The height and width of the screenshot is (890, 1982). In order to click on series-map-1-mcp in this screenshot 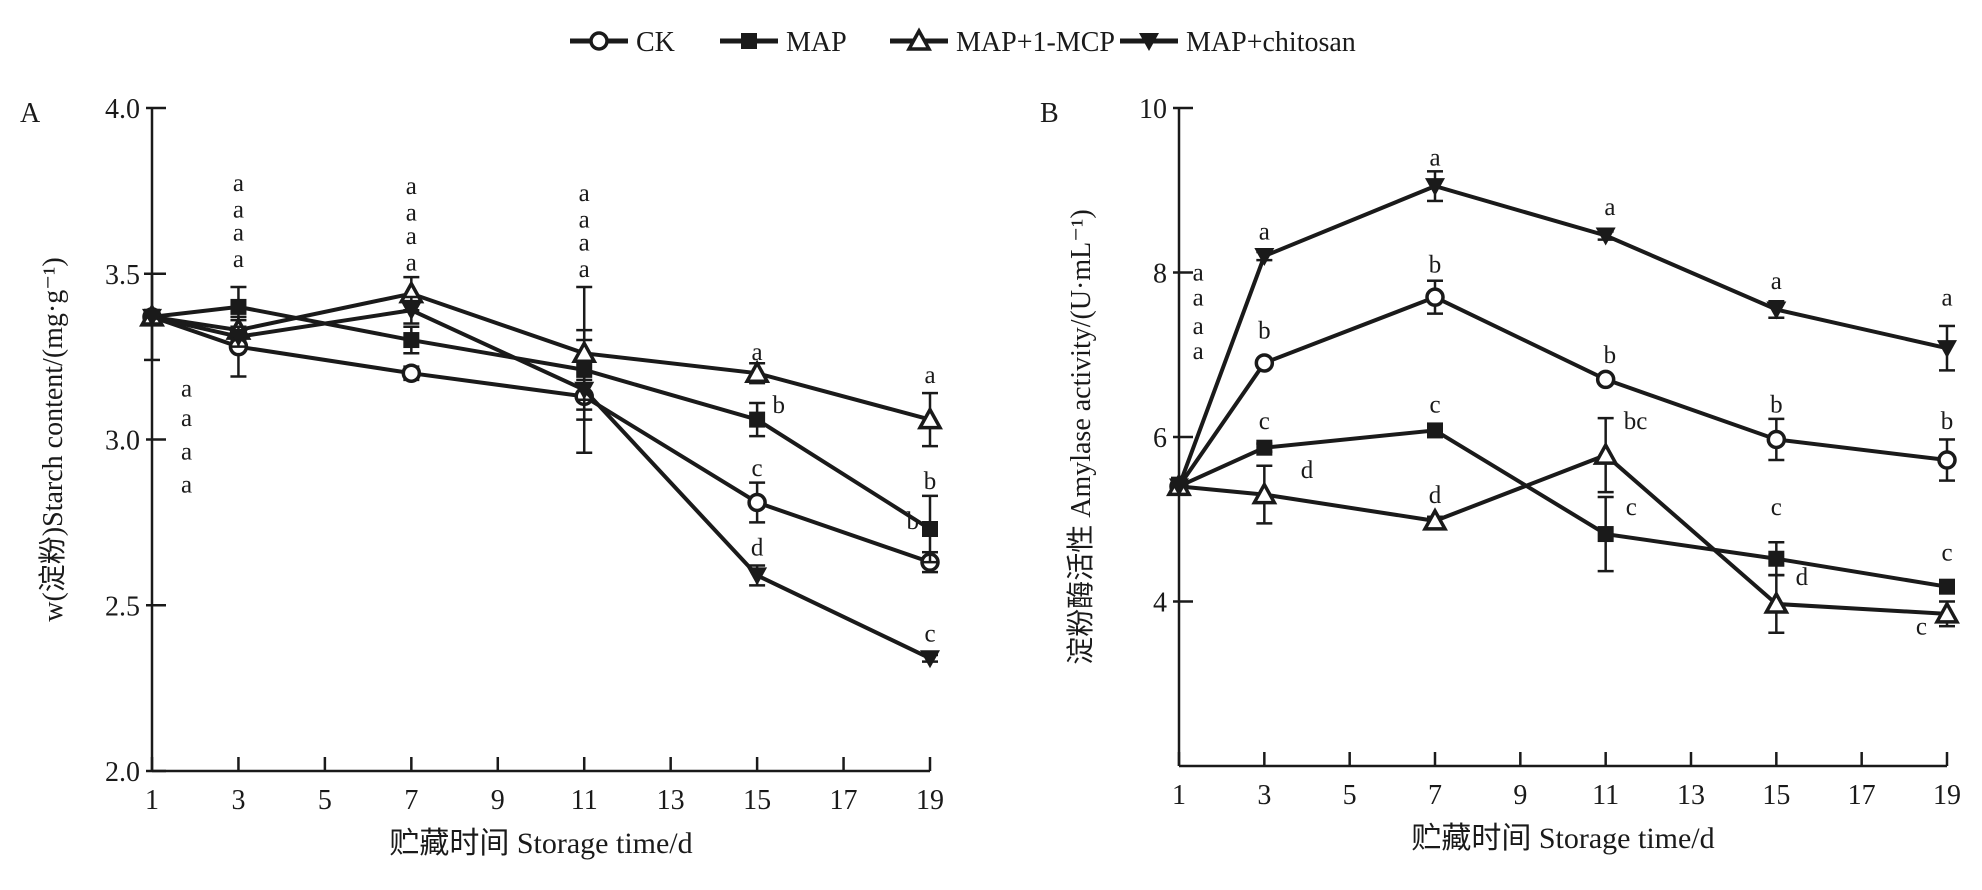, I will do `click(1563, 525)`.